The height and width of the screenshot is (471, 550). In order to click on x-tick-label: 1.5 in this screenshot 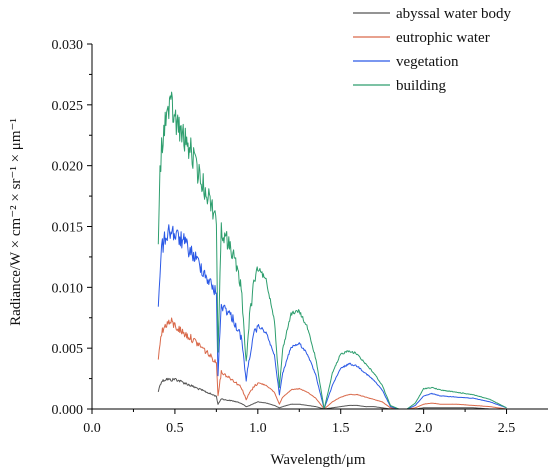, I will do `click(341, 428)`.